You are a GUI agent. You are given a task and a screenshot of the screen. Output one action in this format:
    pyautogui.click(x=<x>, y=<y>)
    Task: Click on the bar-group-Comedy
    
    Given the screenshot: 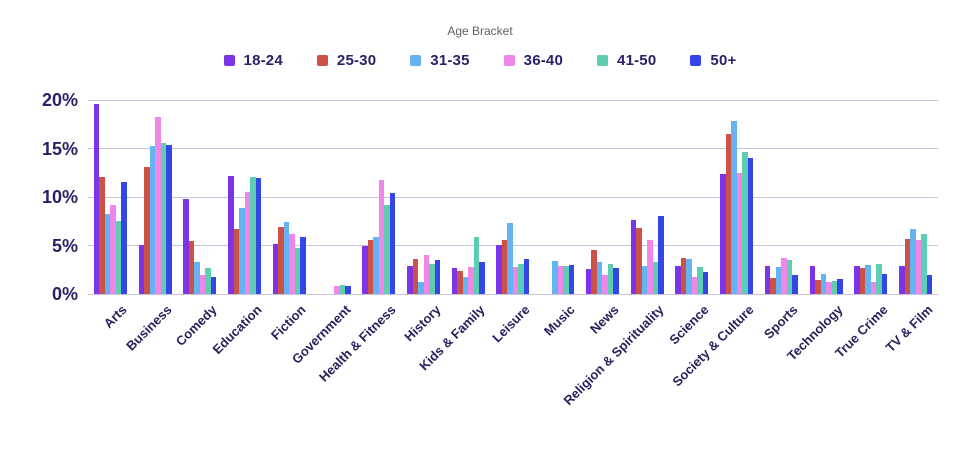 What is the action you would take?
    pyautogui.click(x=199, y=197)
    